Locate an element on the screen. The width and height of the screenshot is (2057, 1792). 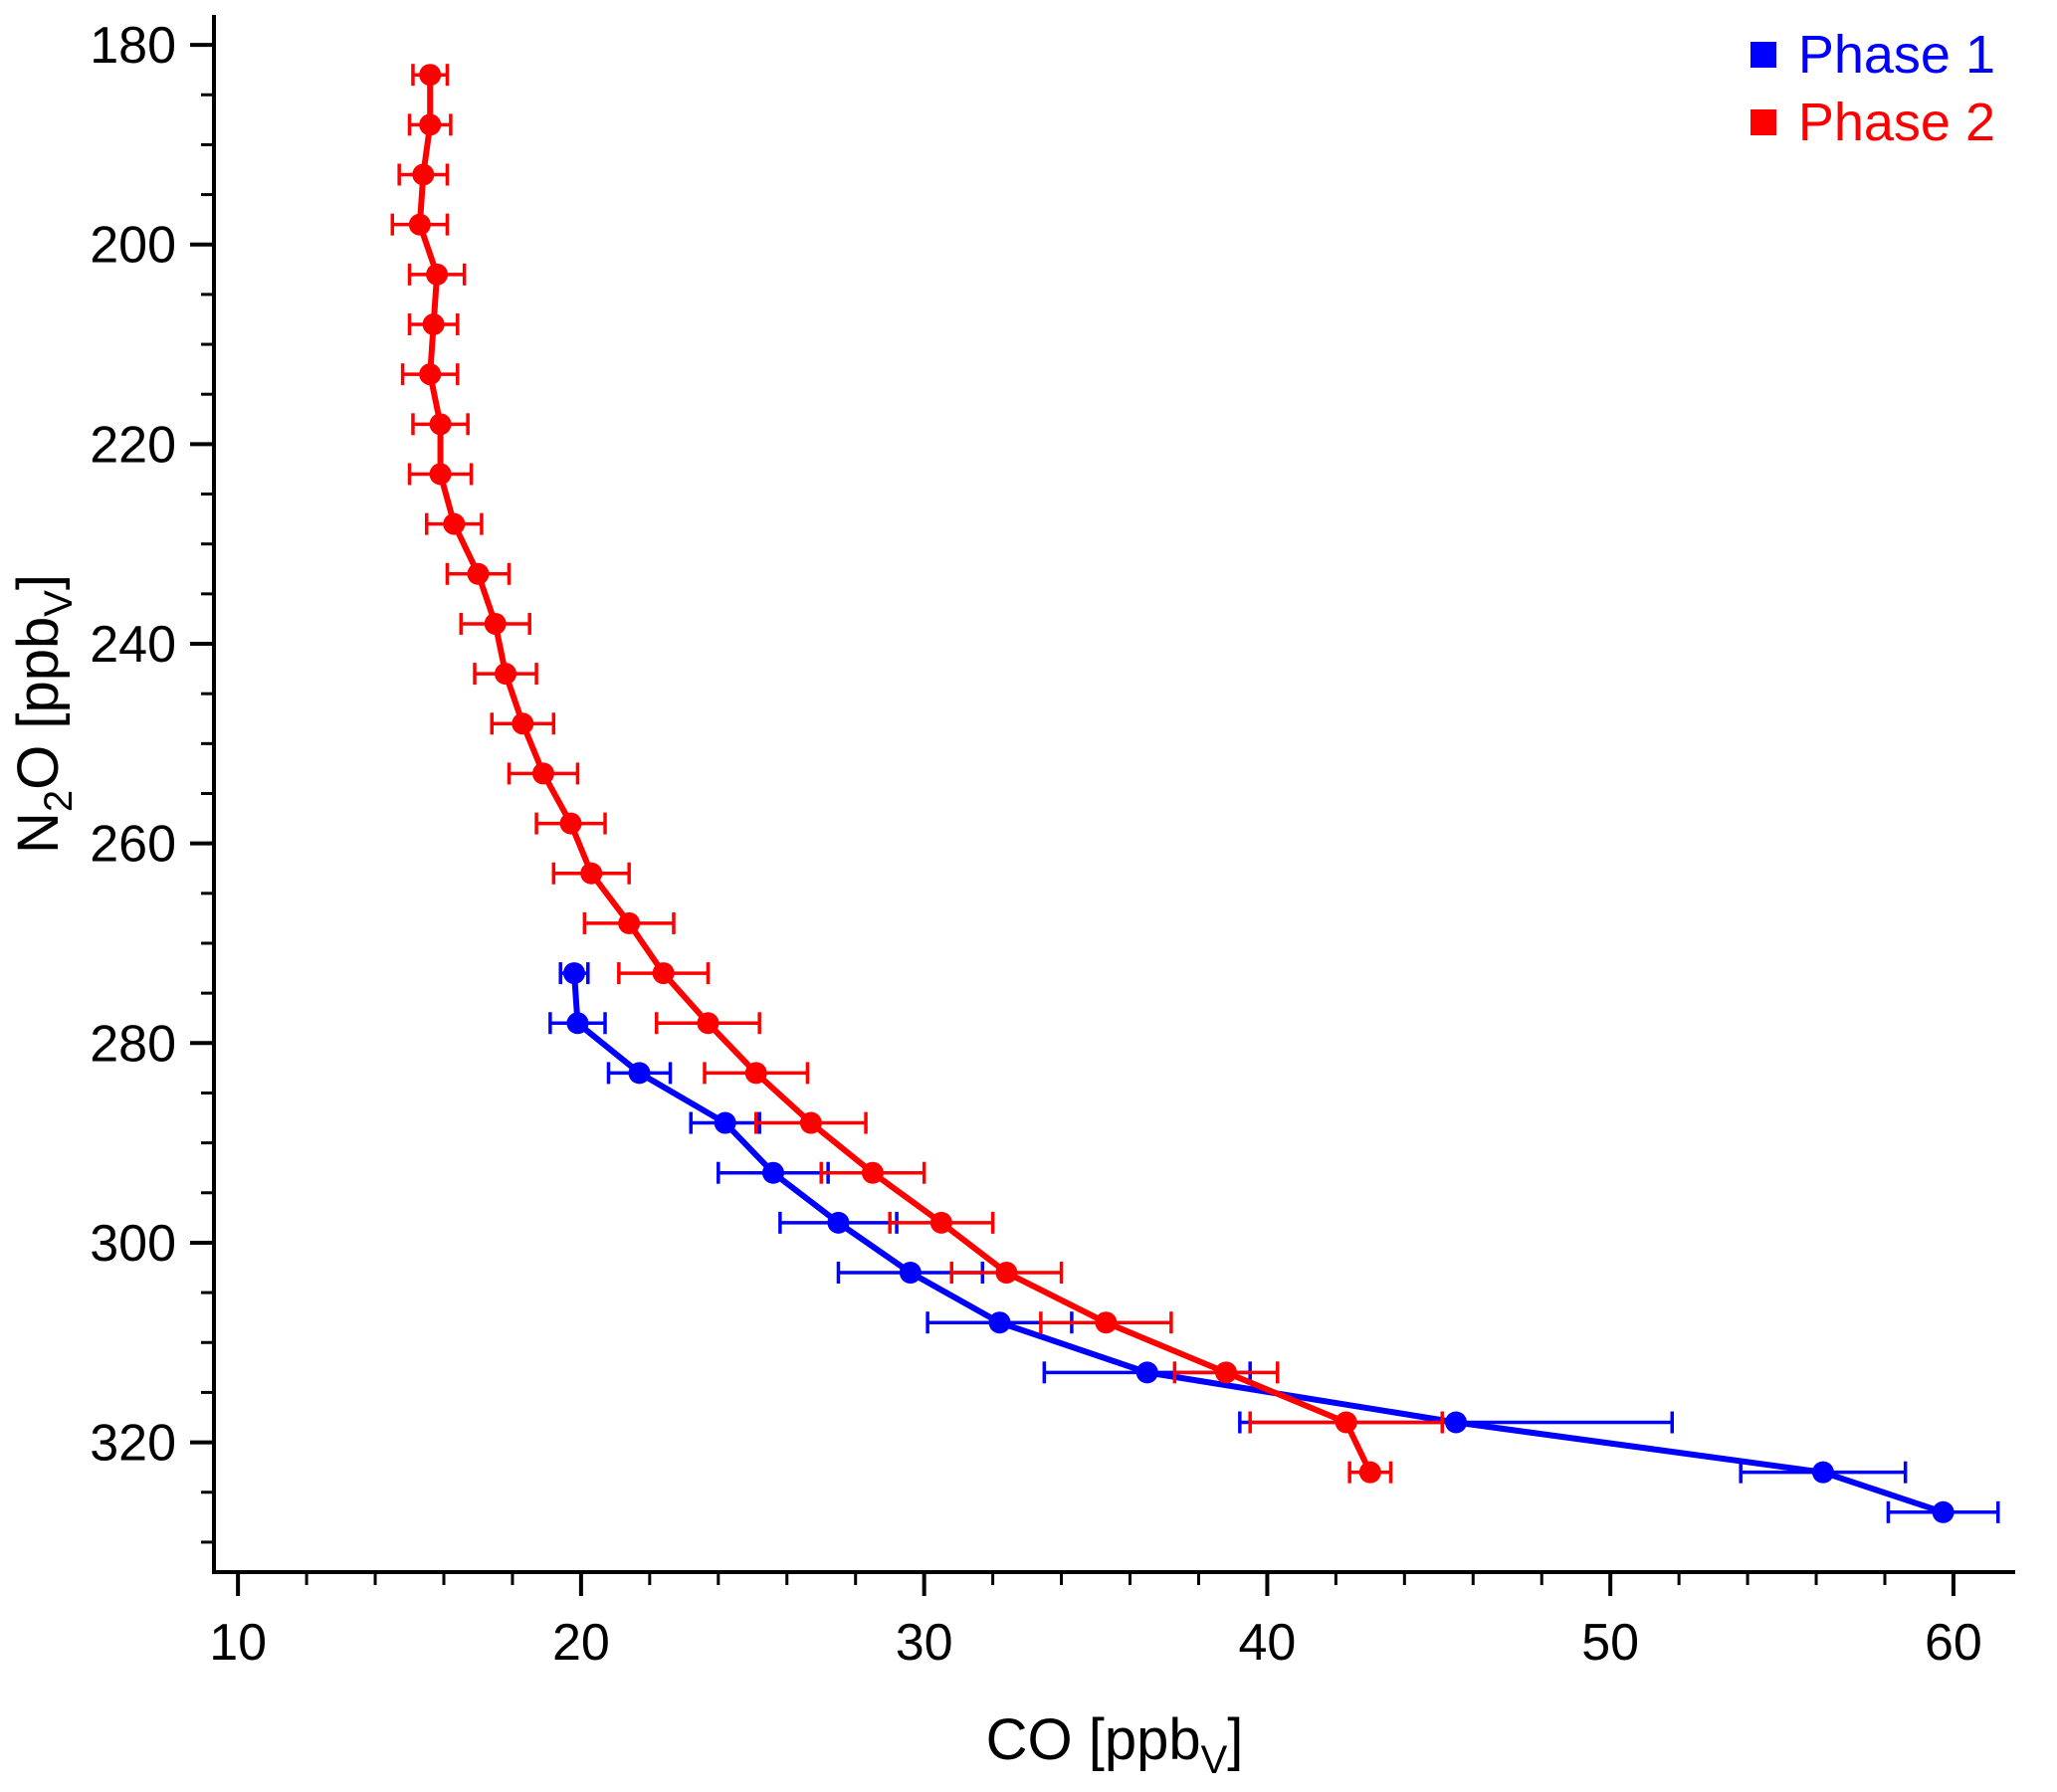
x-tick-label: 30 is located at coordinates (924, 1643).